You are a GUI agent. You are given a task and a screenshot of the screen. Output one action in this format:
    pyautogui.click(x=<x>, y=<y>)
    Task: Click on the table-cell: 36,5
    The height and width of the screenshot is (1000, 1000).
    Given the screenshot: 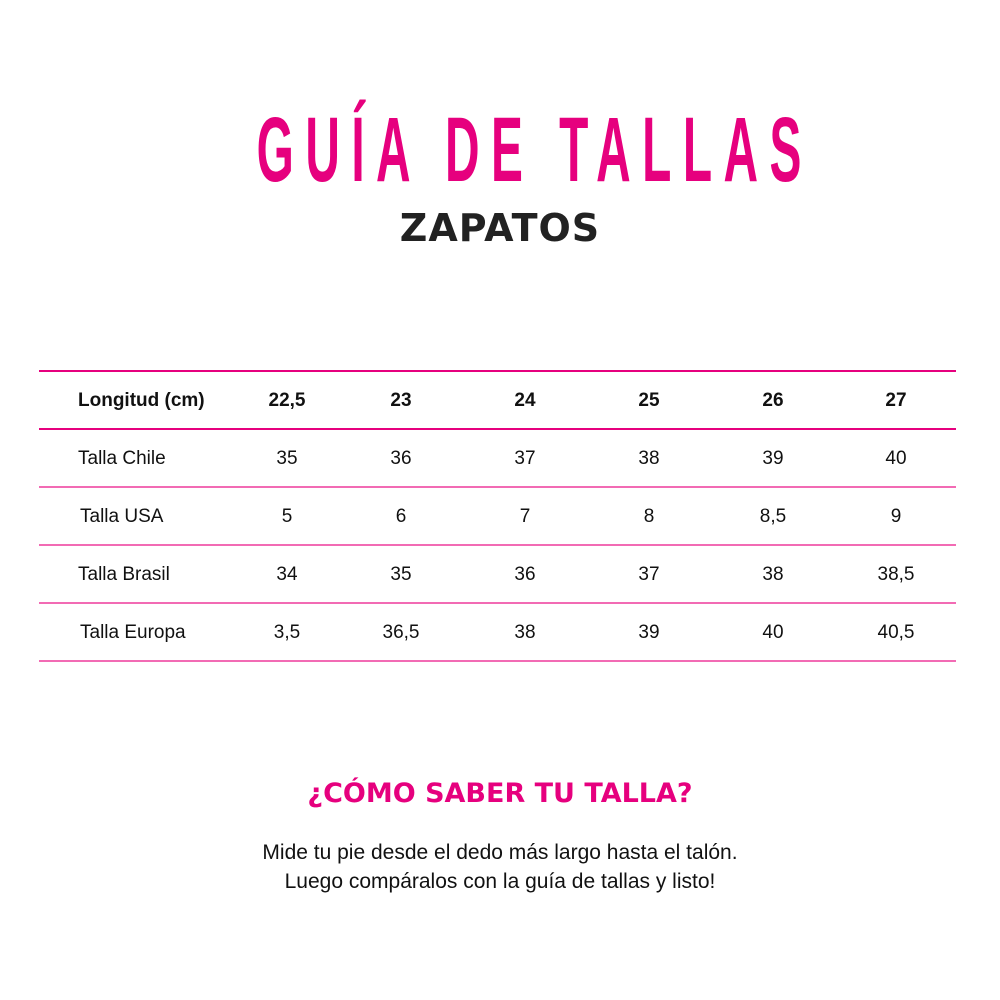 What is the action you would take?
    pyautogui.click(x=401, y=632)
    